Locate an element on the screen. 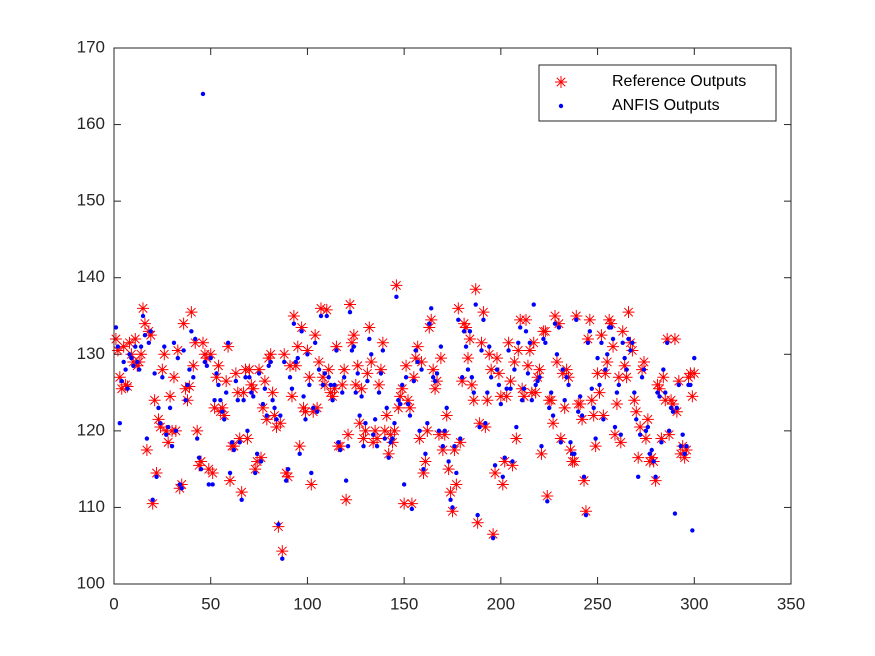 The image size is (875, 656). y-tick-label: 120 is located at coordinates (91, 429).